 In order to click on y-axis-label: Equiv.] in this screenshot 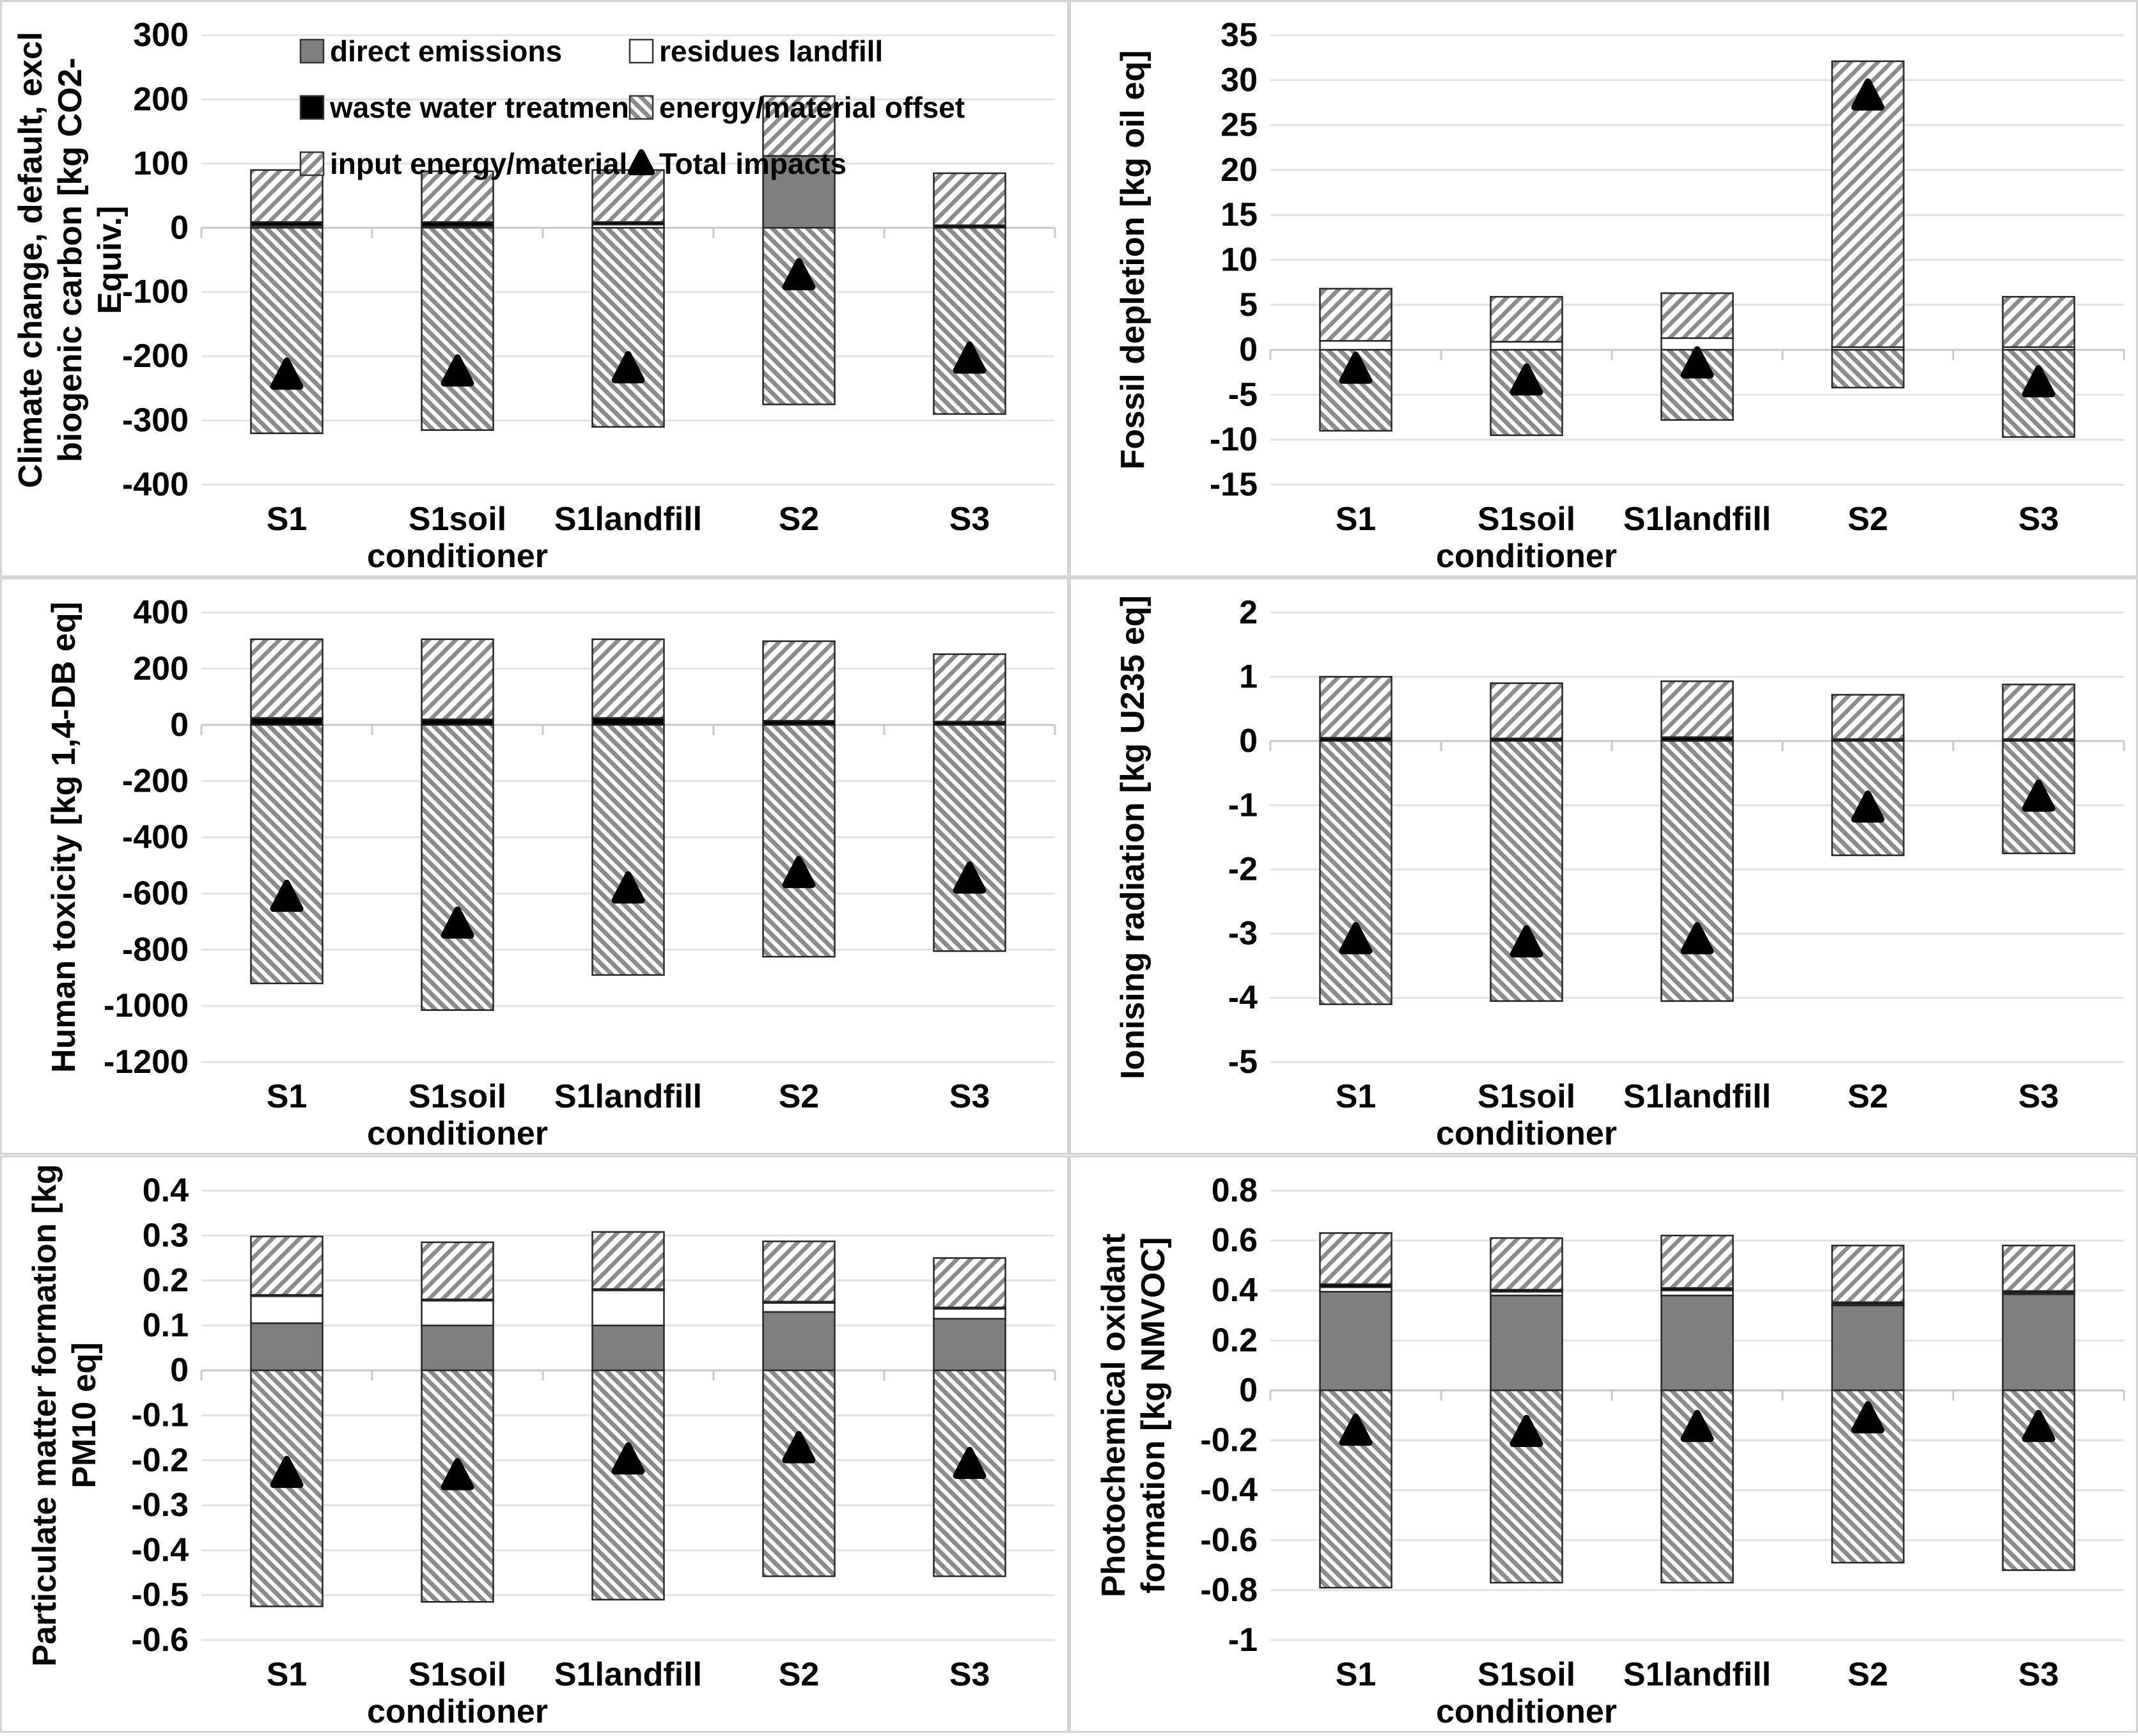, I will do `click(110, 260)`.